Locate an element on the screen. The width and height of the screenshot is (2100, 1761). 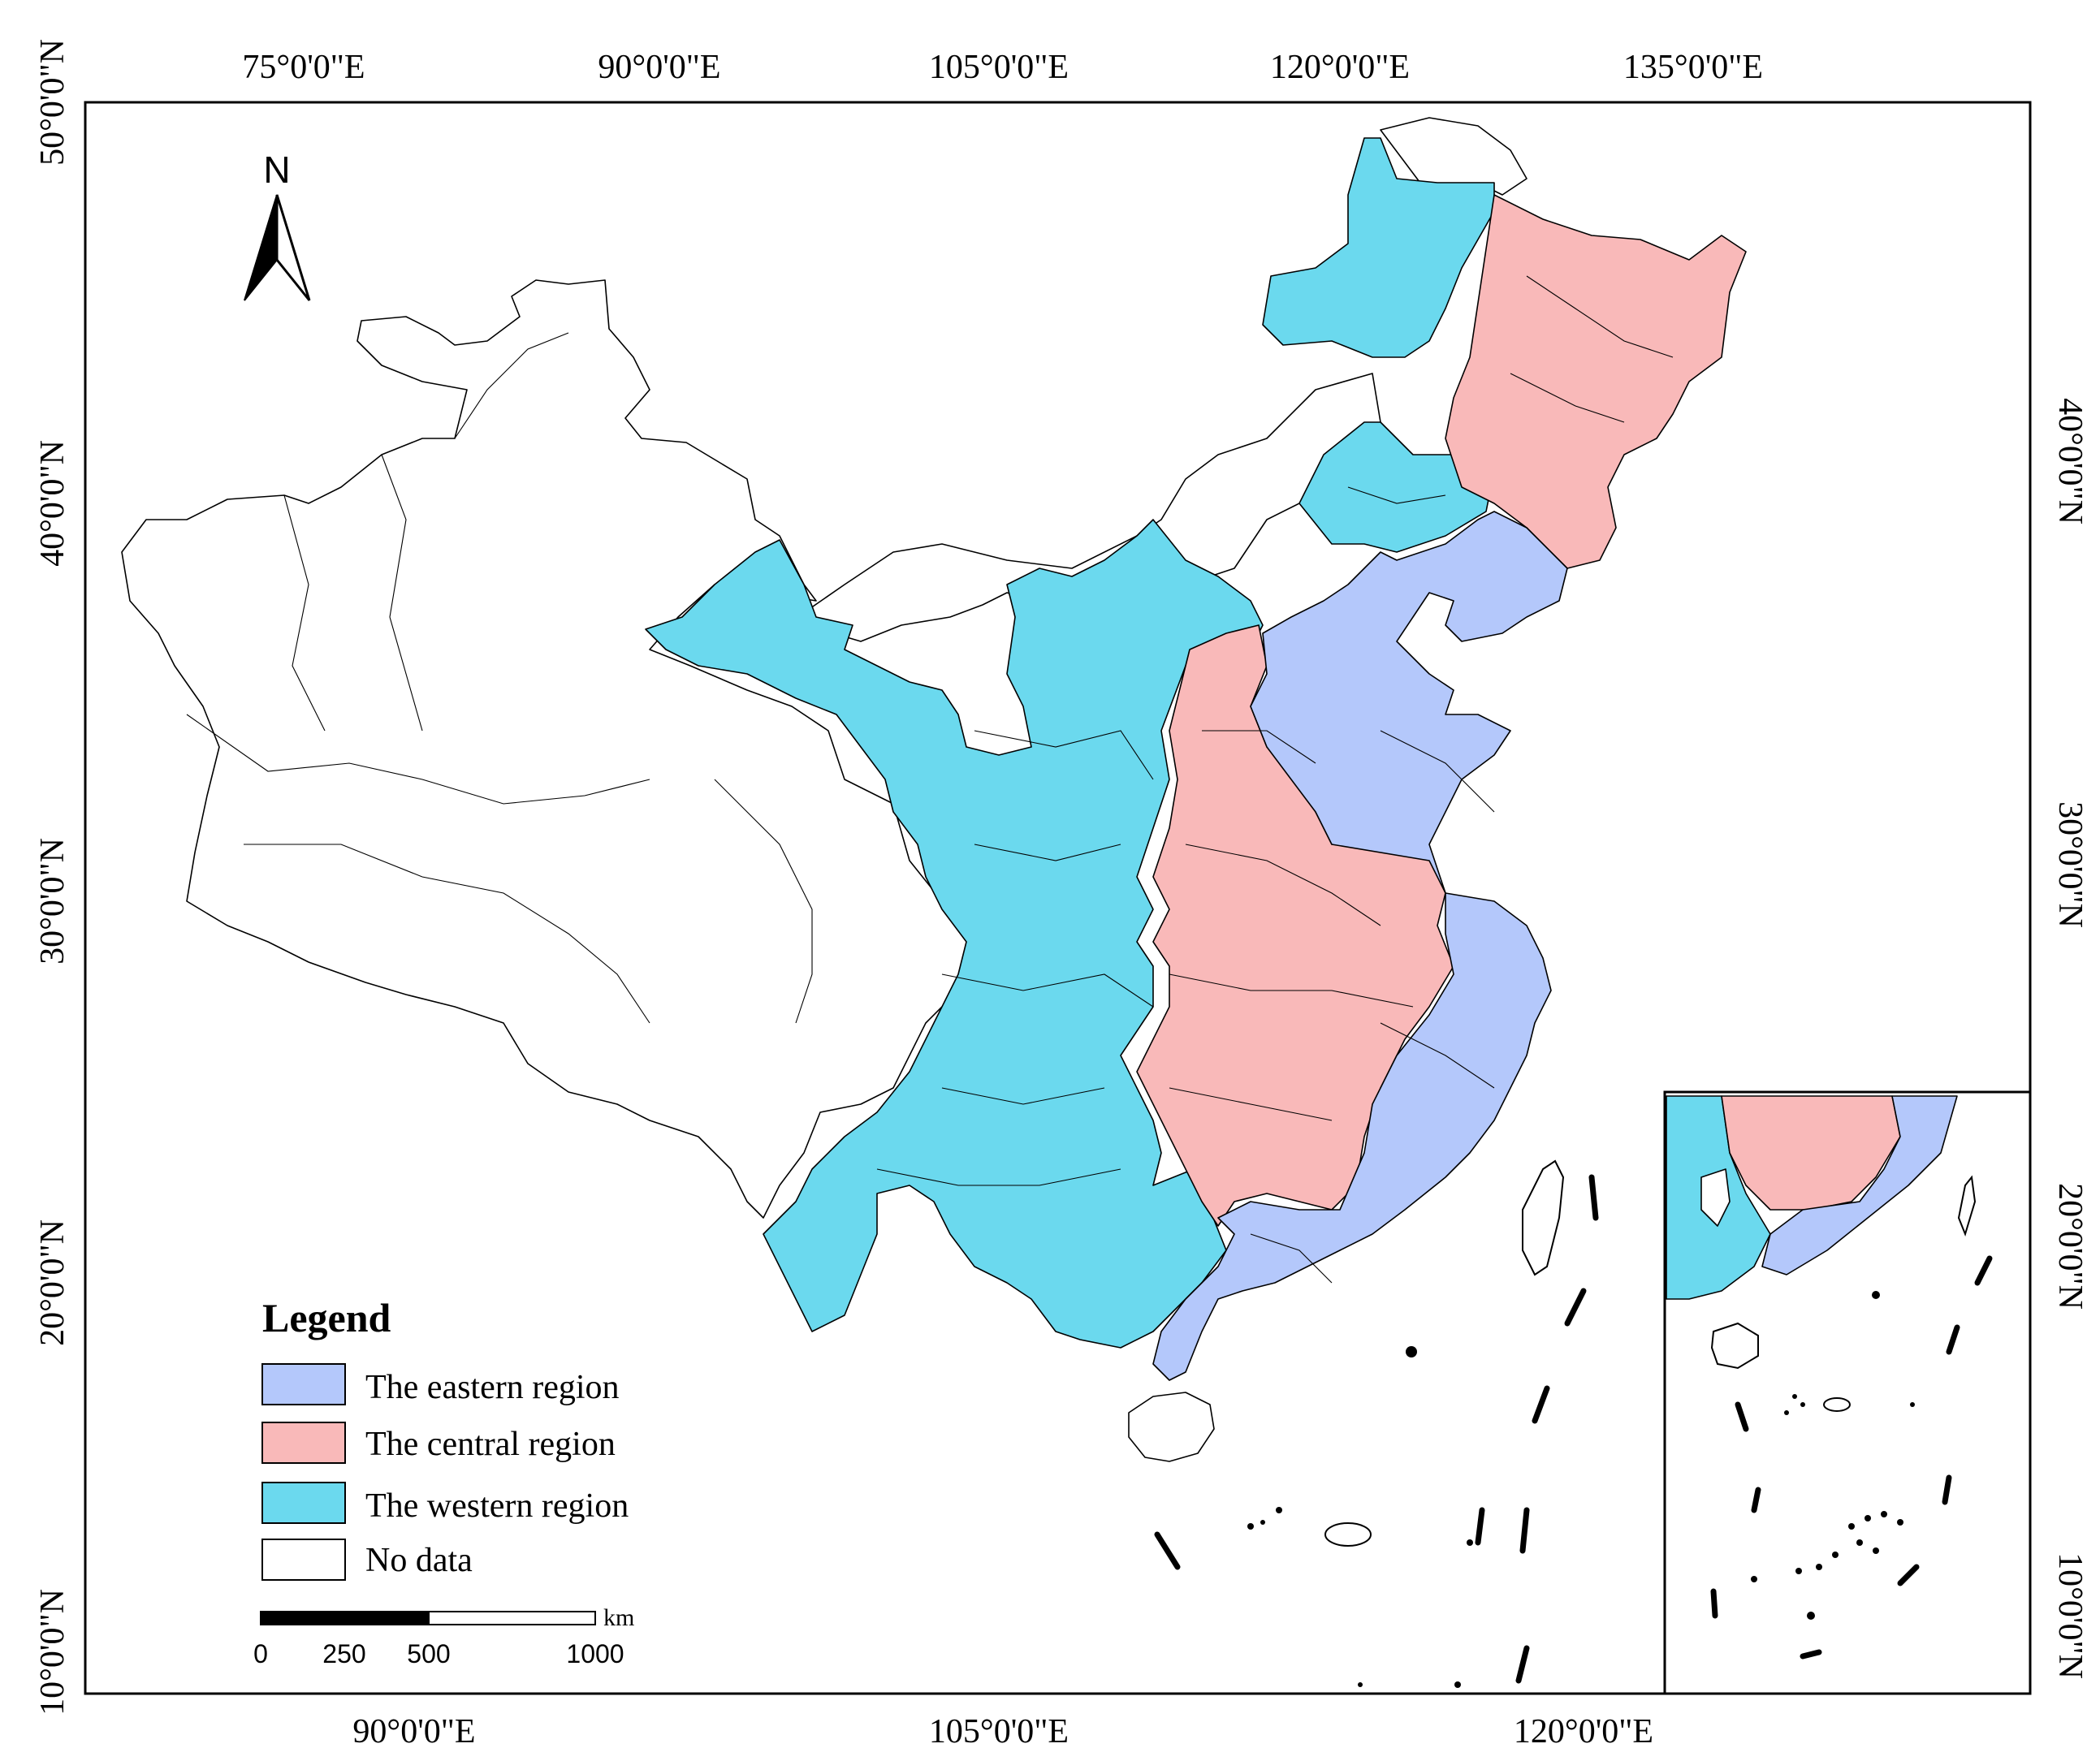
region-western-main is located at coordinates (955, 934).